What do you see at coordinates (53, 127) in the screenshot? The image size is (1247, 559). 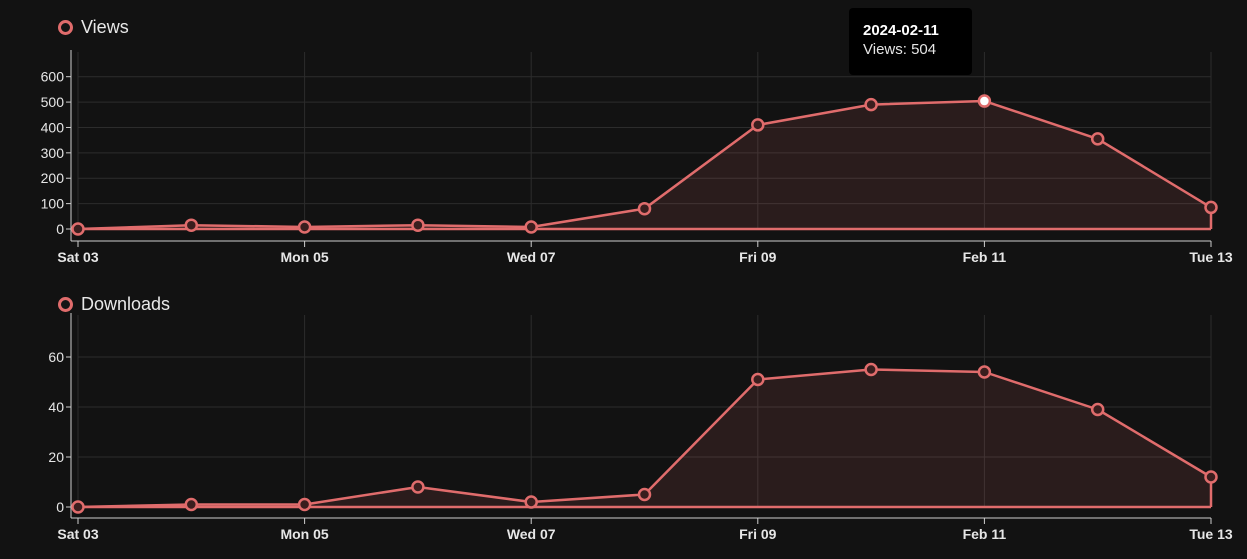 I see `y-tick-label: 400` at bounding box center [53, 127].